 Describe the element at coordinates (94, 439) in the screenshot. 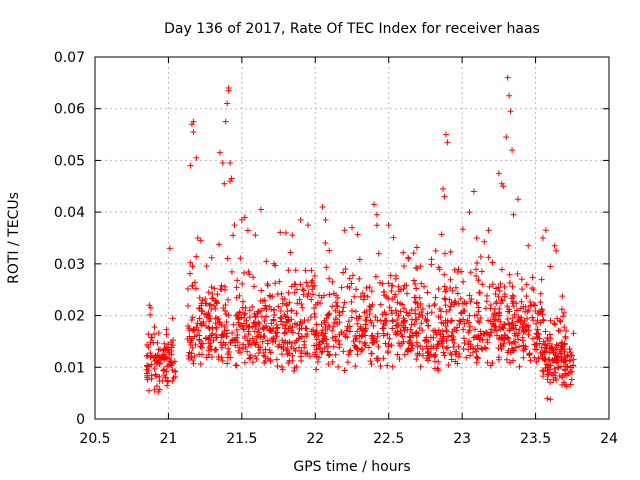

I see `x-tick-label: 20.5` at that location.